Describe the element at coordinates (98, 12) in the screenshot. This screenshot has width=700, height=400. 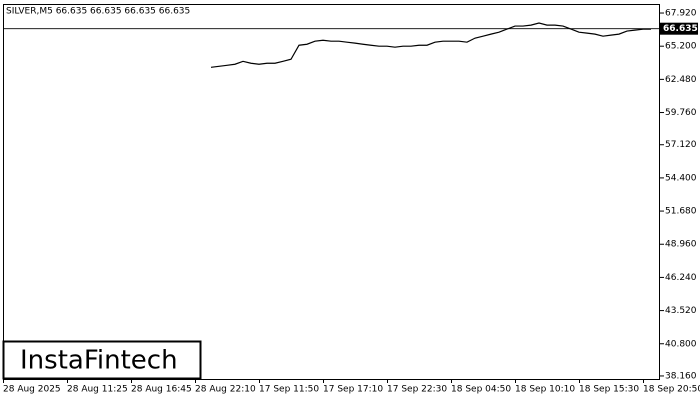
I see `chart-title: SILVER,M5 66.635 66.635 66.635 66.635` at that location.